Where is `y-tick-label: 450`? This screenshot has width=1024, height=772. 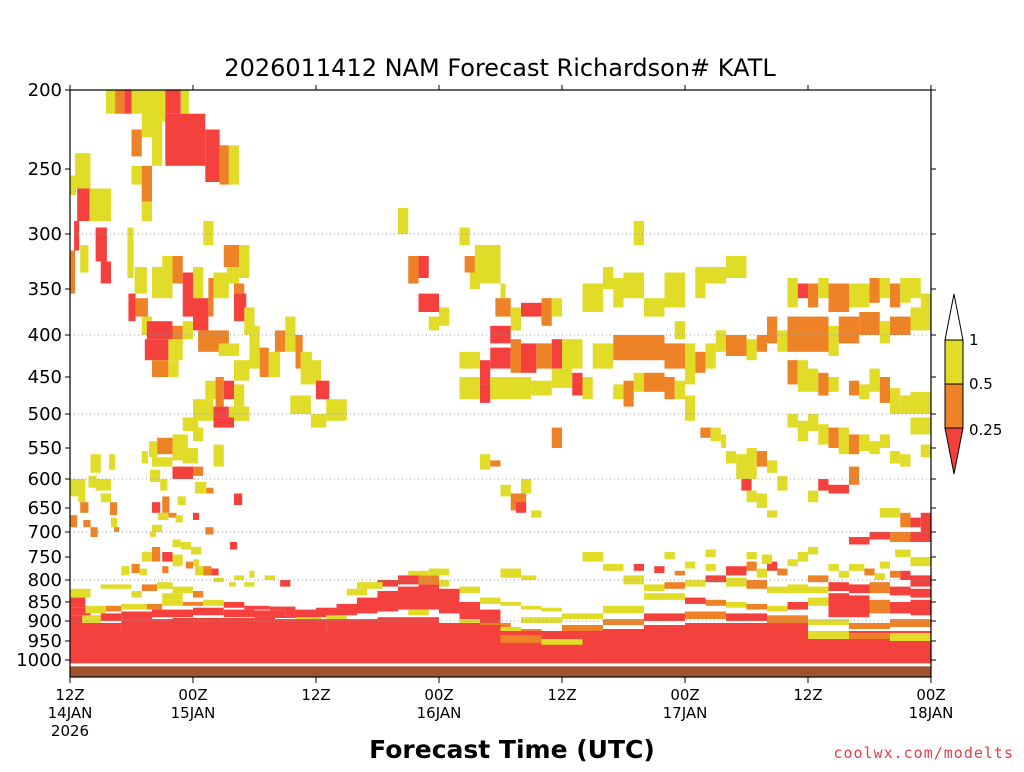
y-tick-label: 450 is located at coordinates (45, 377).